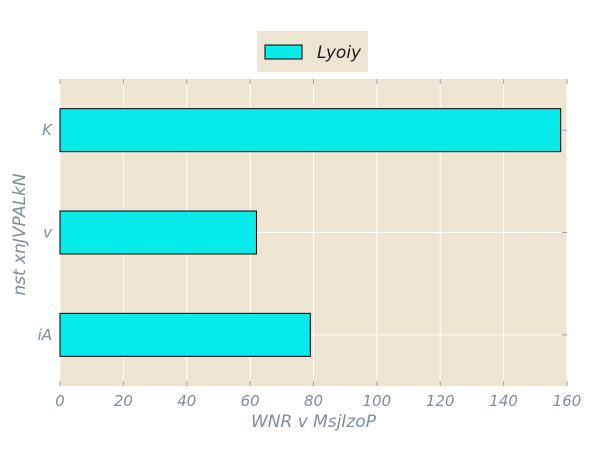 This screenshot has height=449, width=592. I want to click on x-tick-label: 100, so click(377, 401).